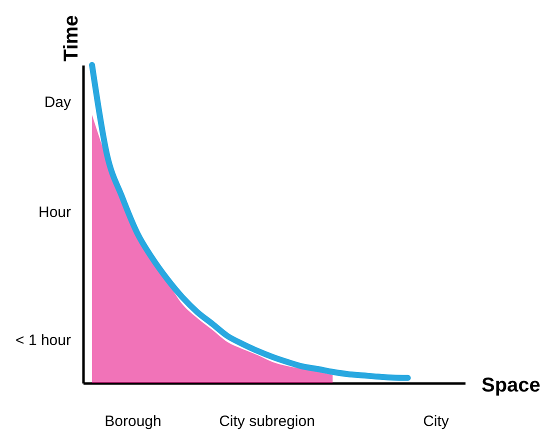 This screenshot has width=547, height=430. I want to click on y-axis-title: Time, so click(71, 38).